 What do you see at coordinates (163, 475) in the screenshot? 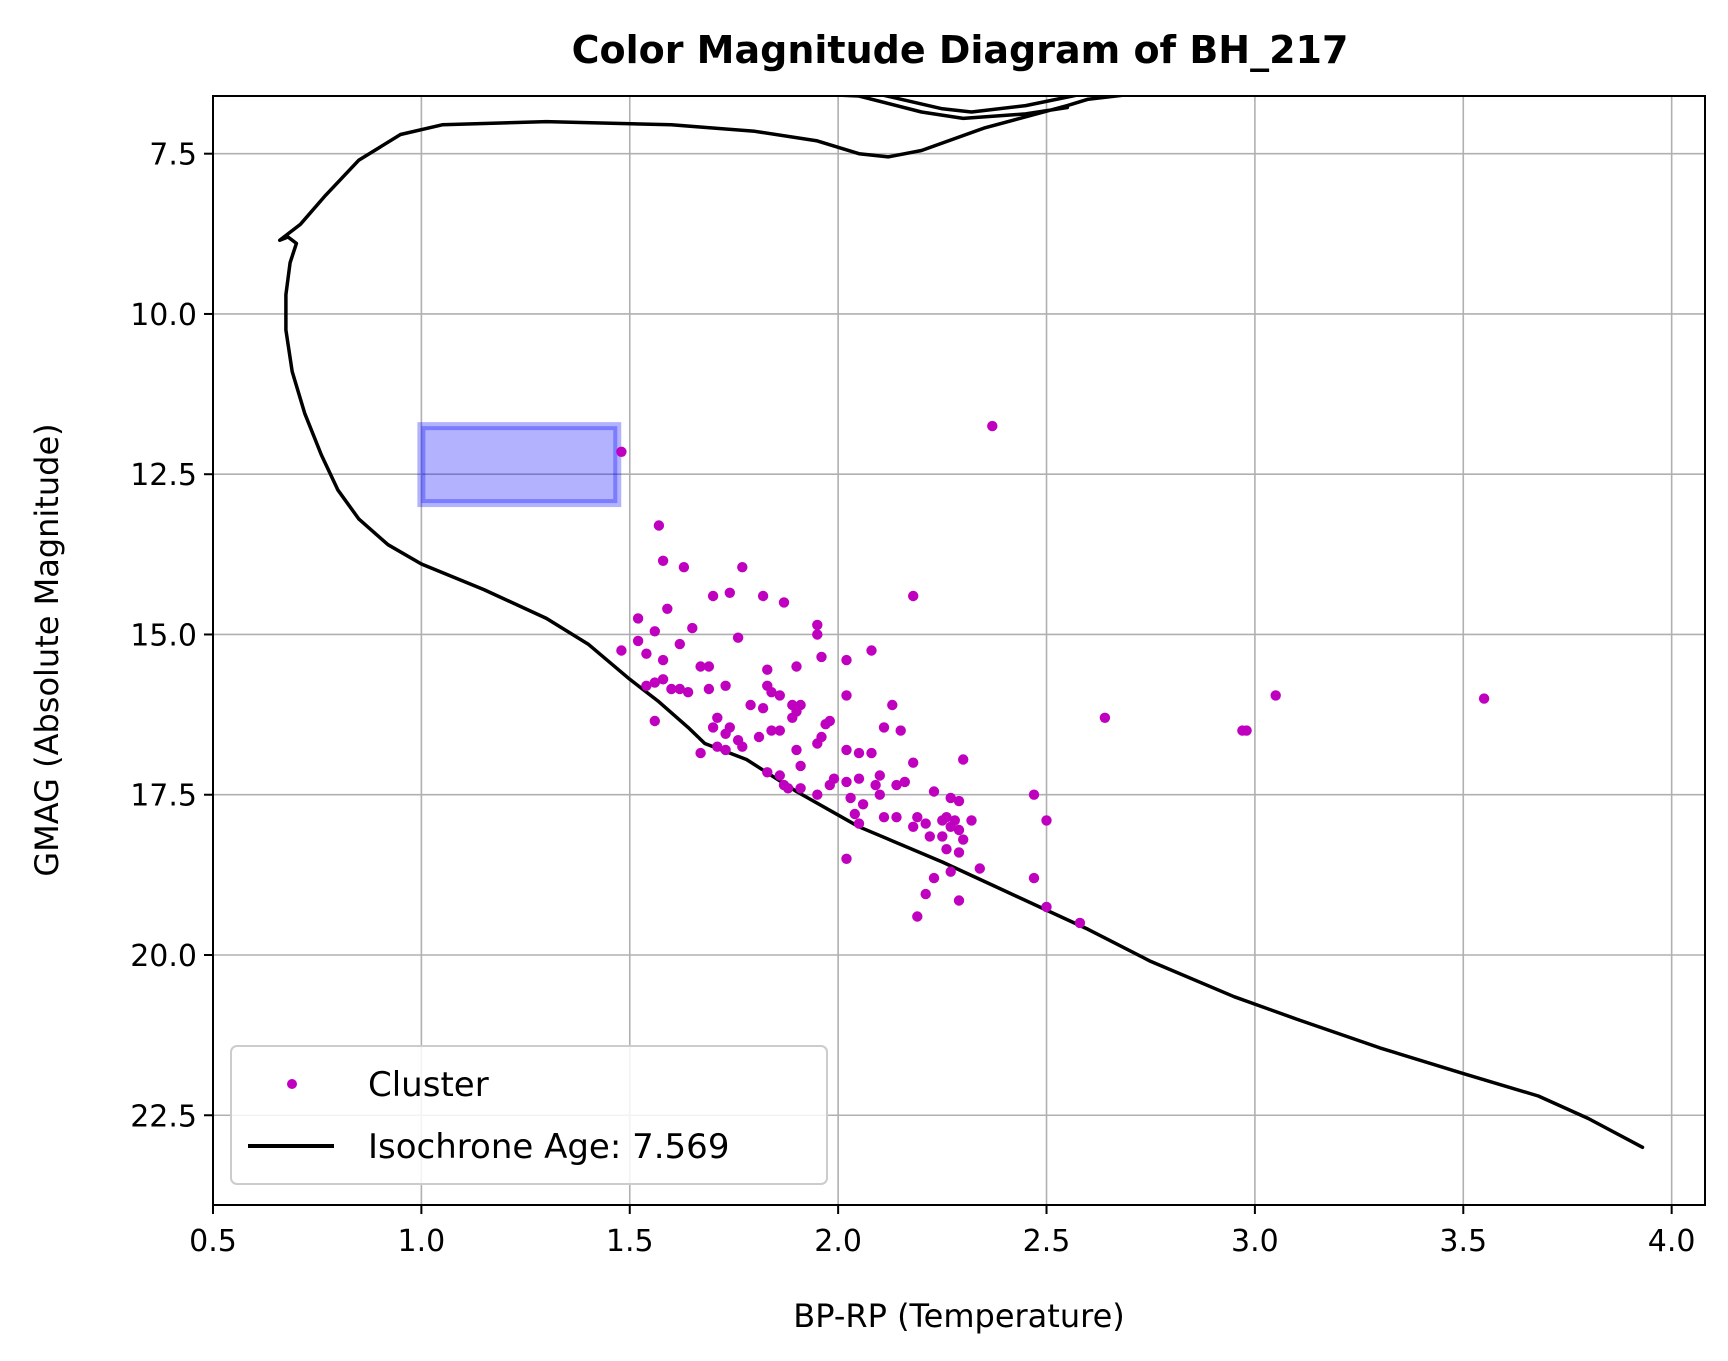
I see `y-tick-label: 12.5` at bounding box center [163, 475].